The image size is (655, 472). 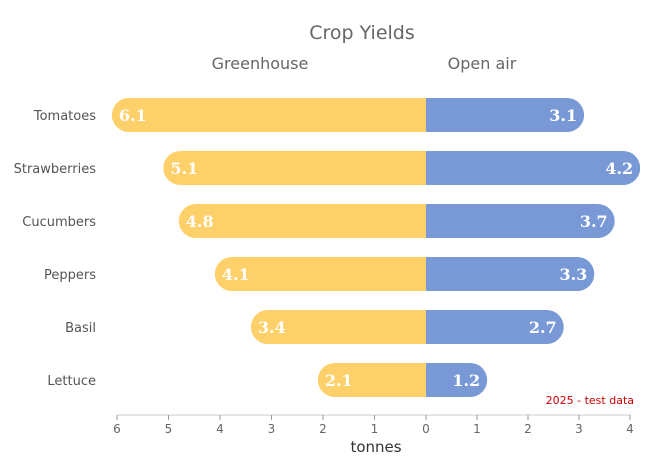 What do you see at coordinates (338, 327) in the screenshot?
I see `bar-greenhouse-basil` at bounding box center [338, 327].